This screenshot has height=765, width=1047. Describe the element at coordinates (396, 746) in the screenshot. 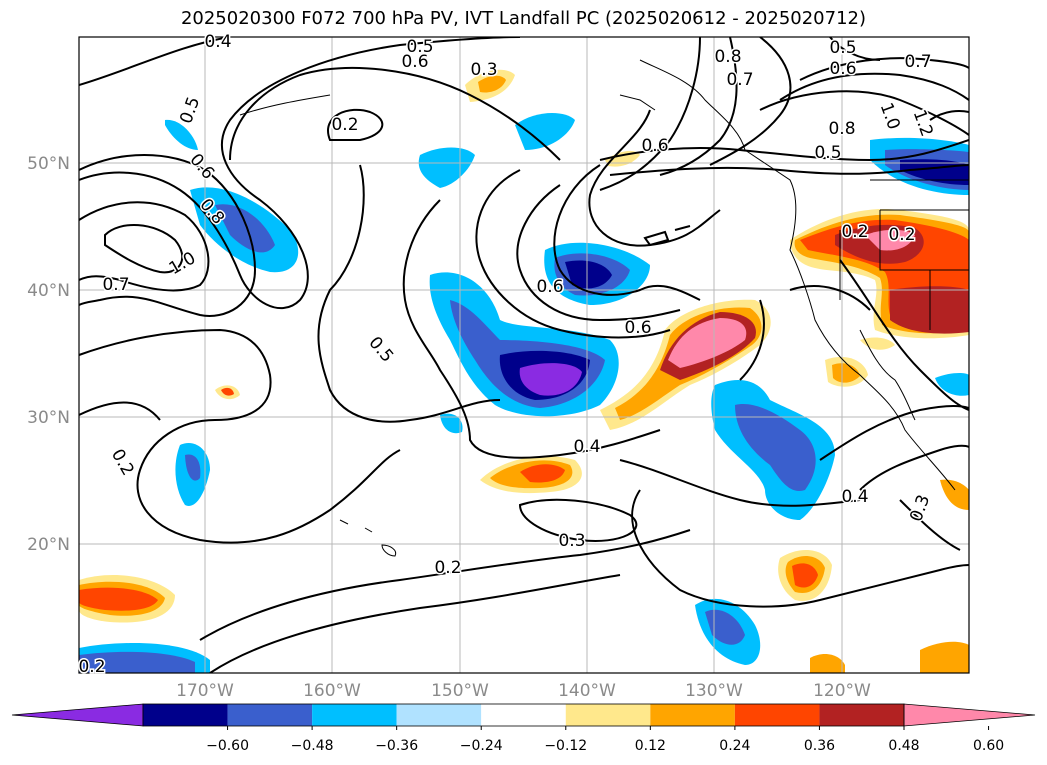

I see `colorbar-tick-label: −0.36` at that location.